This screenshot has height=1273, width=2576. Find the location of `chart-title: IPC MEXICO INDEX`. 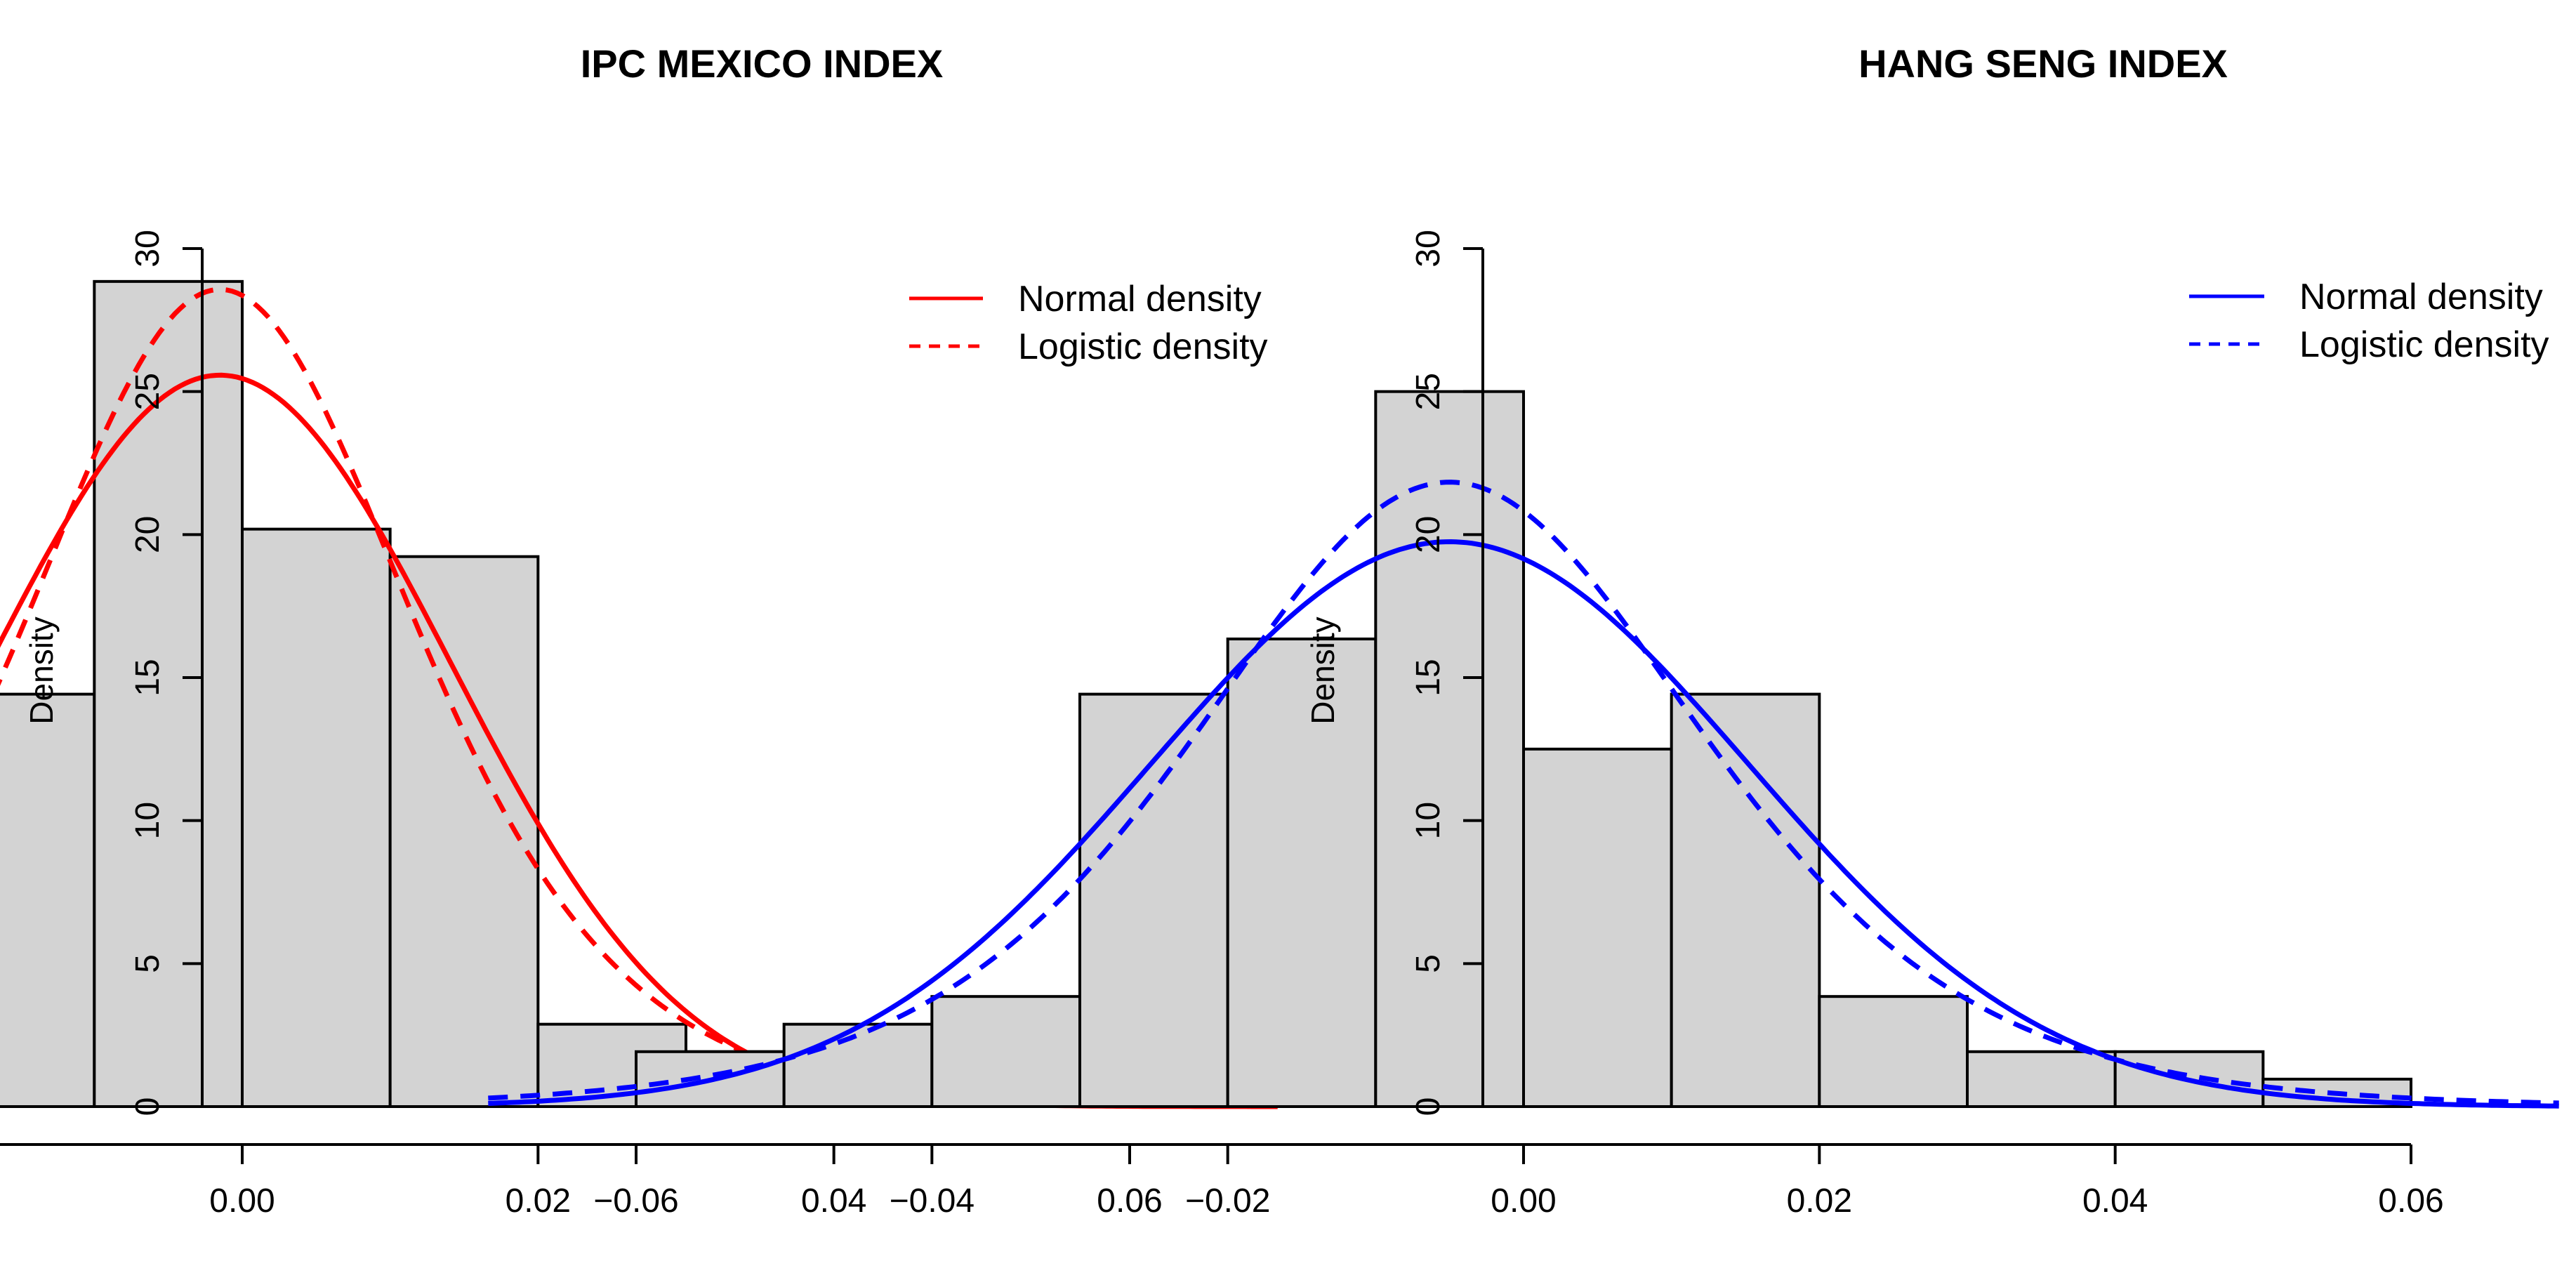

chart-title: IPC MEXICO INDEX is located at coordinates (762, 63).